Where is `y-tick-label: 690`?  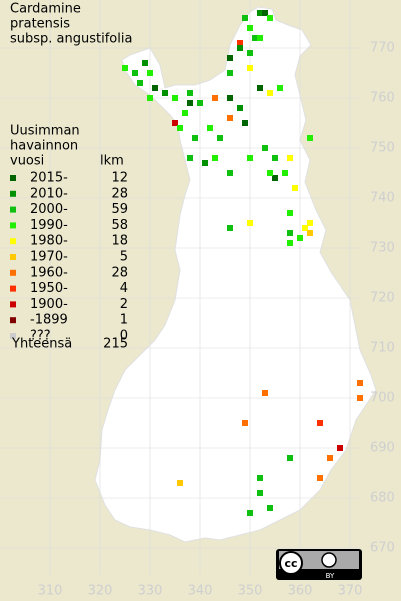
y-tick-label: 690 is located at coordinates (382, 448).